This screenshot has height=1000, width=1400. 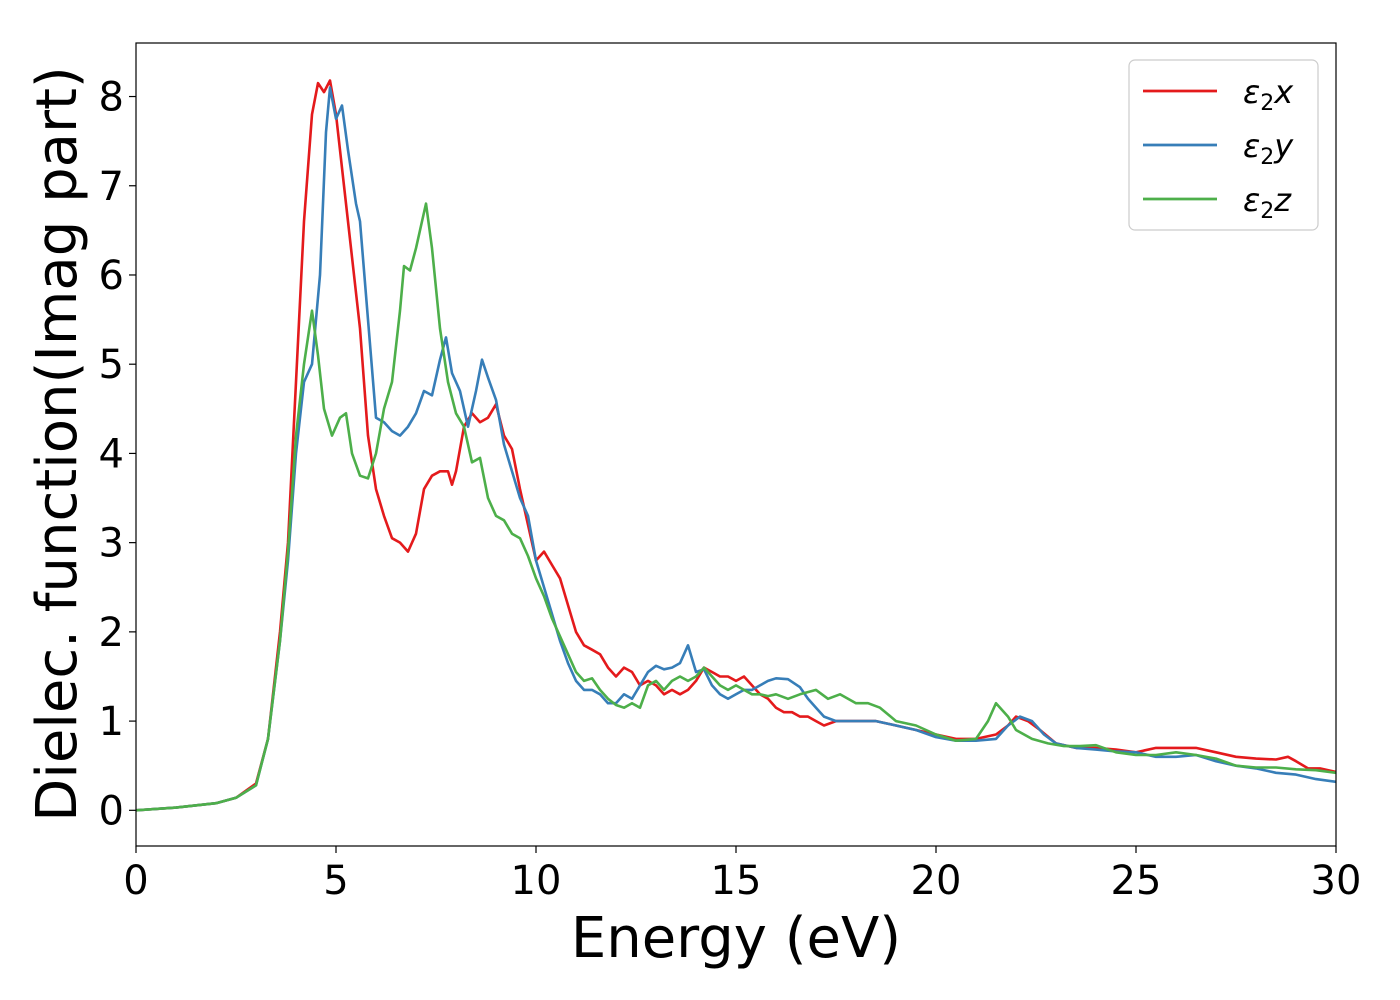 What do you see at coordinates (736, 881) in the screenshot?
I see `x-tick-label: 15` at bounding box center [736, 881].